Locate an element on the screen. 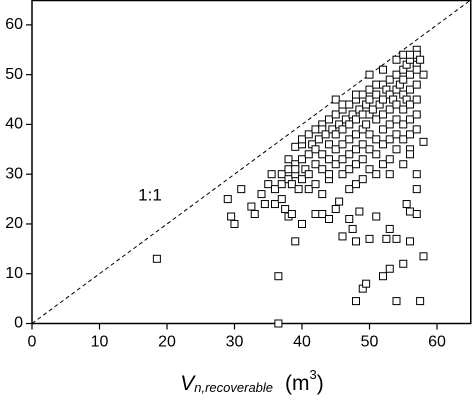 This screenshot has height=401, width=474. y-tick-label: 50 is located at coordinates (14, 74).